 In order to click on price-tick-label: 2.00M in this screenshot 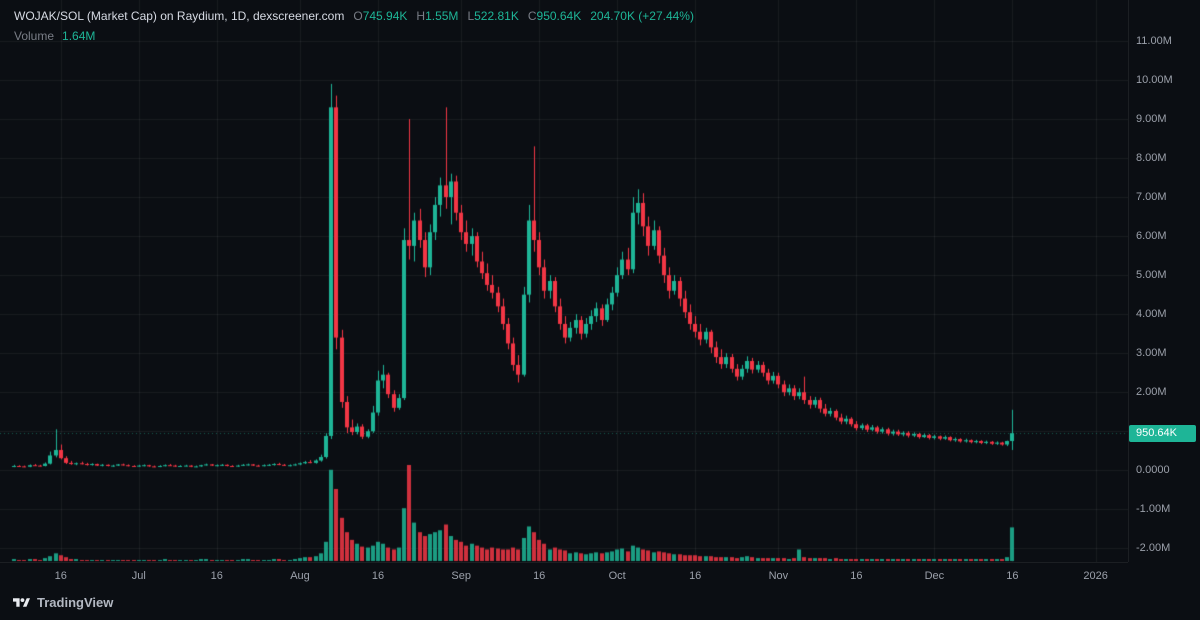, I will do `click(1151, 392)`.